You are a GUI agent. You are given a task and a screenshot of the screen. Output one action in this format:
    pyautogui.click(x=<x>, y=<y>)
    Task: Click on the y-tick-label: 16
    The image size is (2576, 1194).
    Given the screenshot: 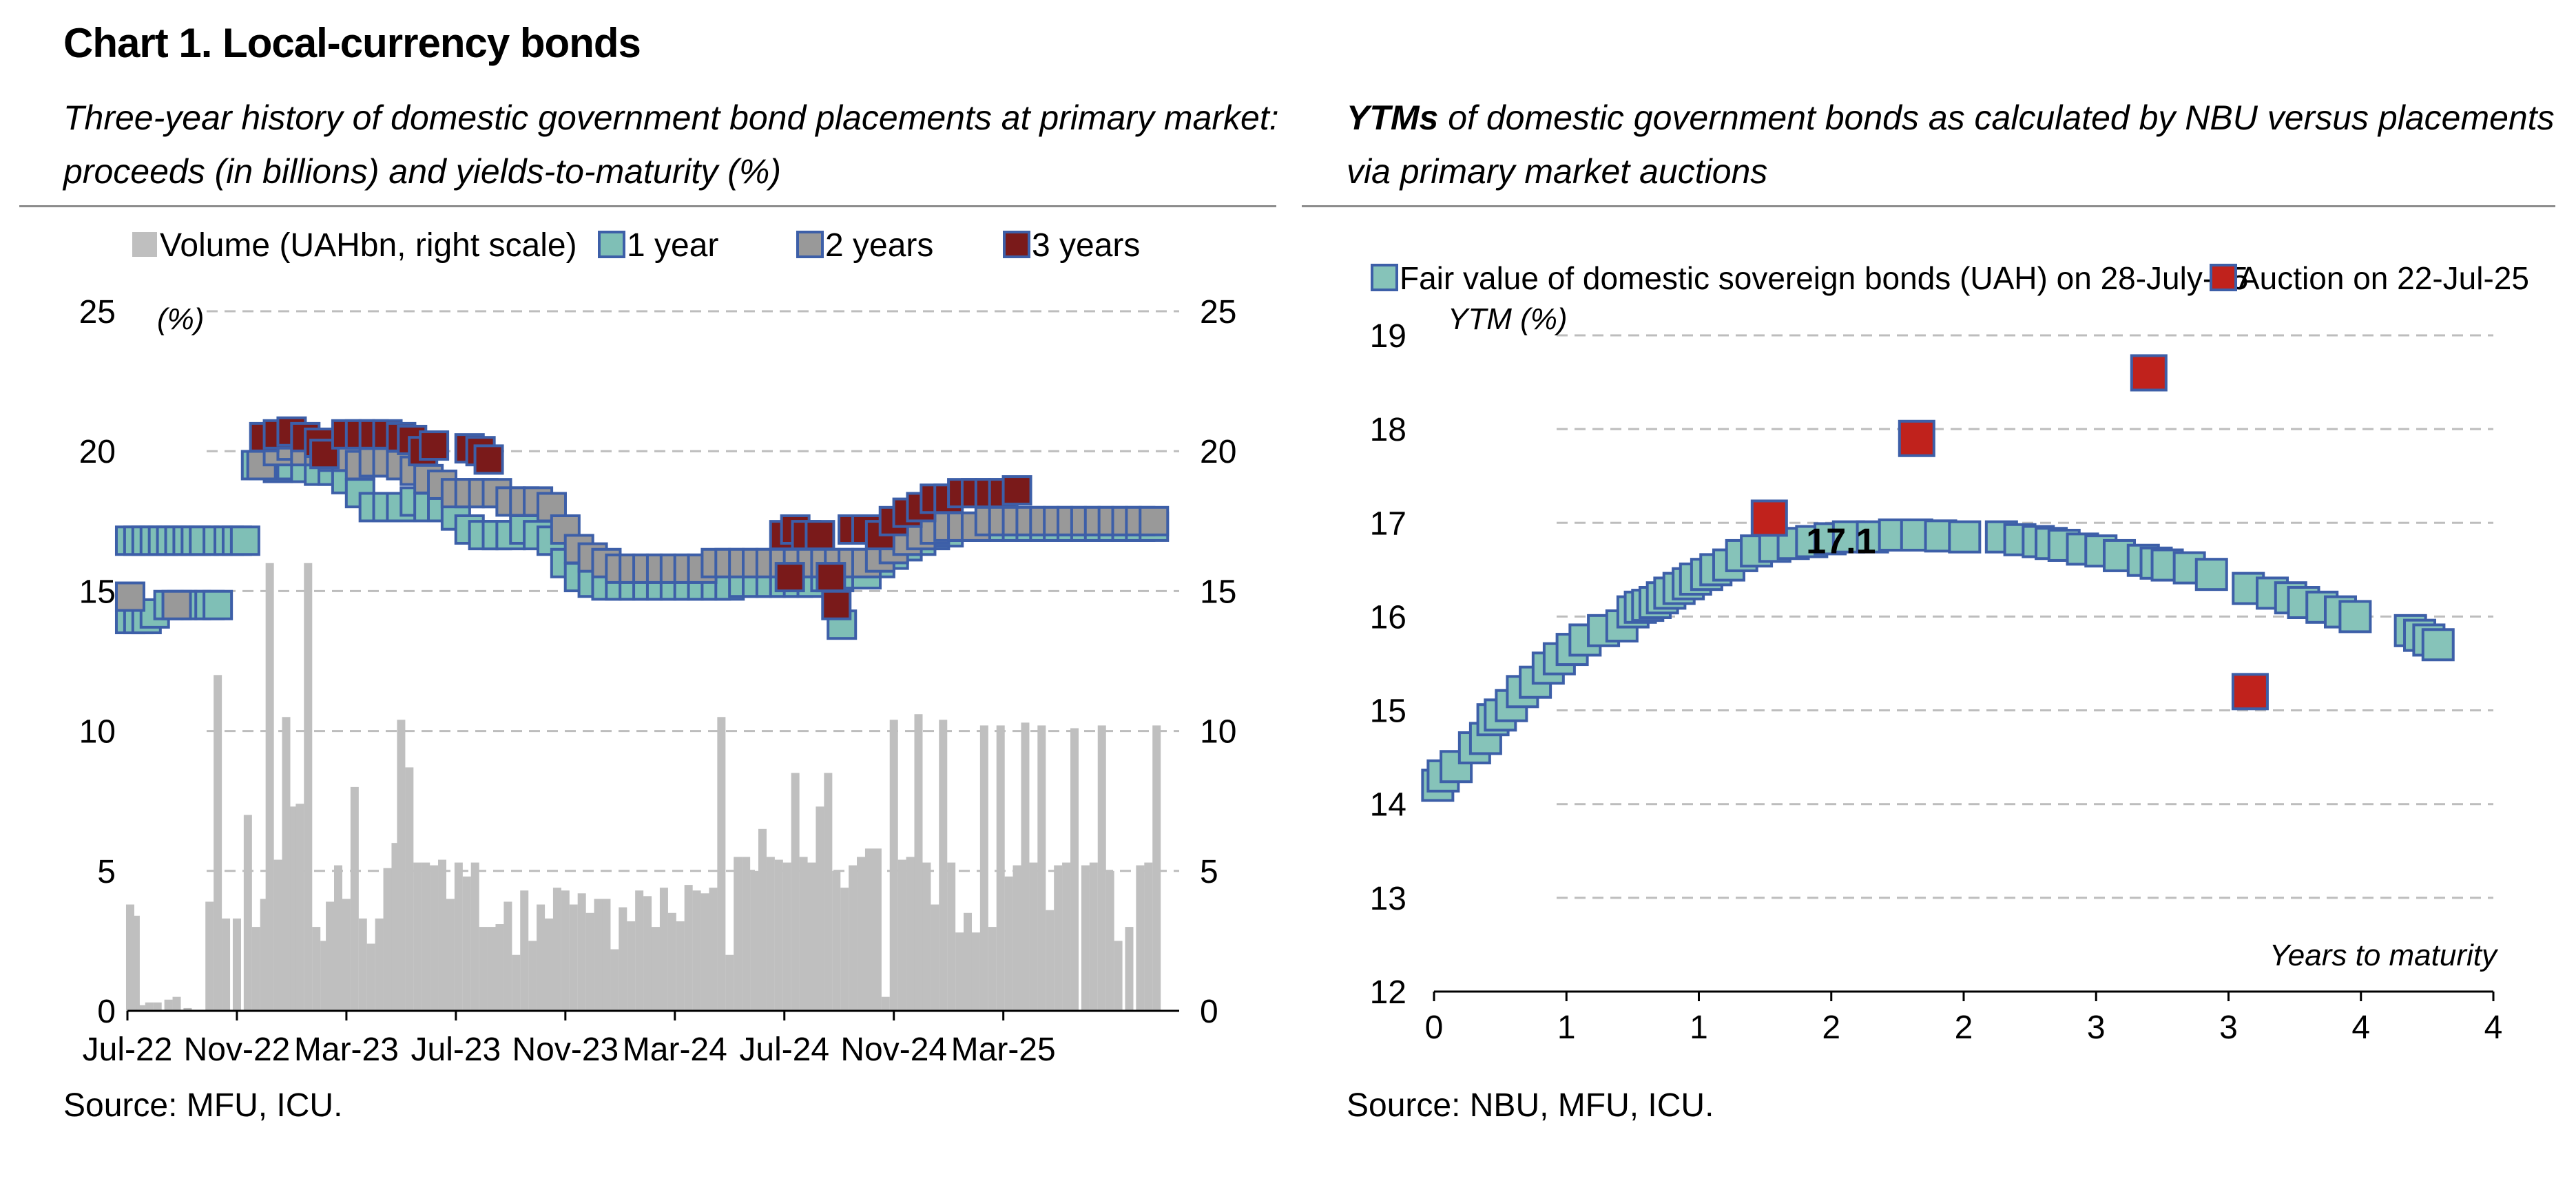 What is the action you would take?
    pyautogui.click(x=1388, y=617)
    